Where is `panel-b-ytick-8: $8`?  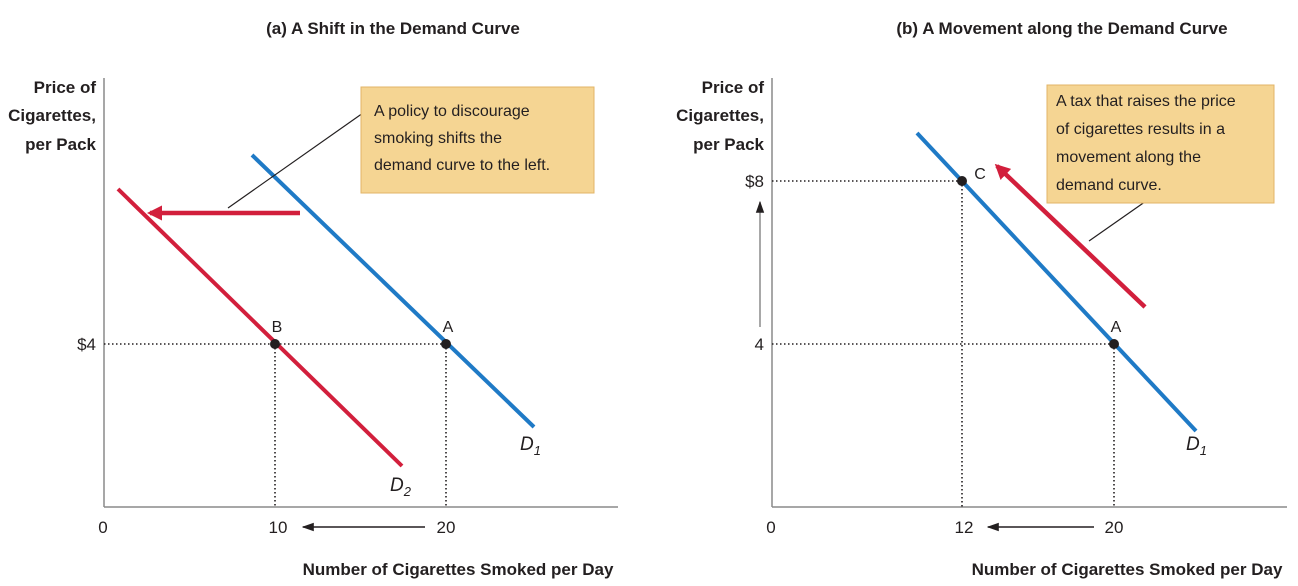 panel-b-ytick-8: $8 is located at coordinates (754, 181).